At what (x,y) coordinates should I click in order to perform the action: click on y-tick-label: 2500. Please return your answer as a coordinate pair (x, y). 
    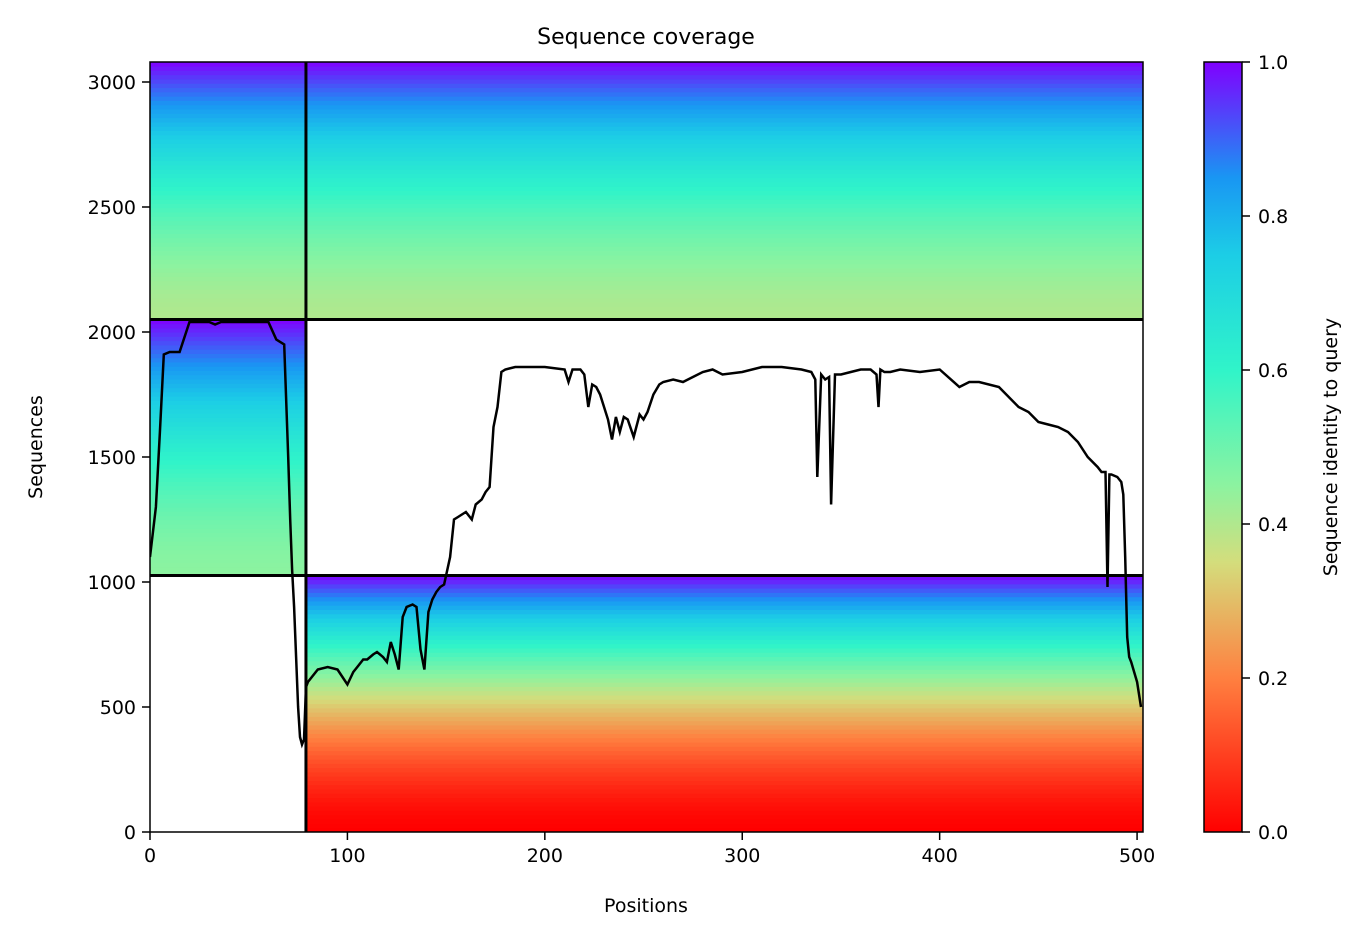
    Looking at the image, I should click on (112, 208).